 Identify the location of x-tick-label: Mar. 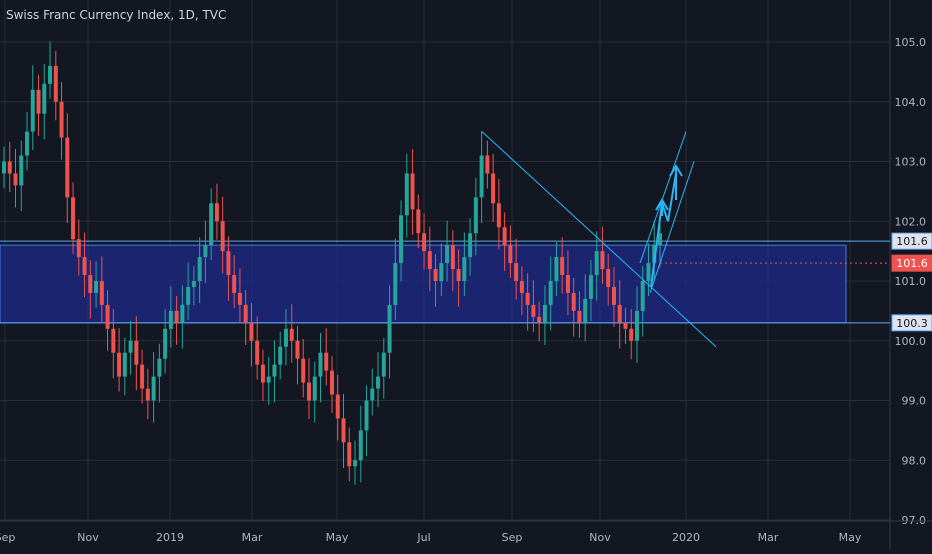
(252, 537).